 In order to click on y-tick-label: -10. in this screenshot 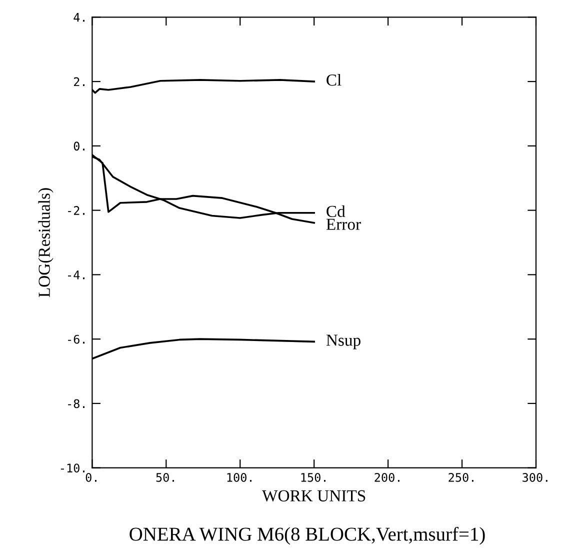, I will do `click(72, 468)`.